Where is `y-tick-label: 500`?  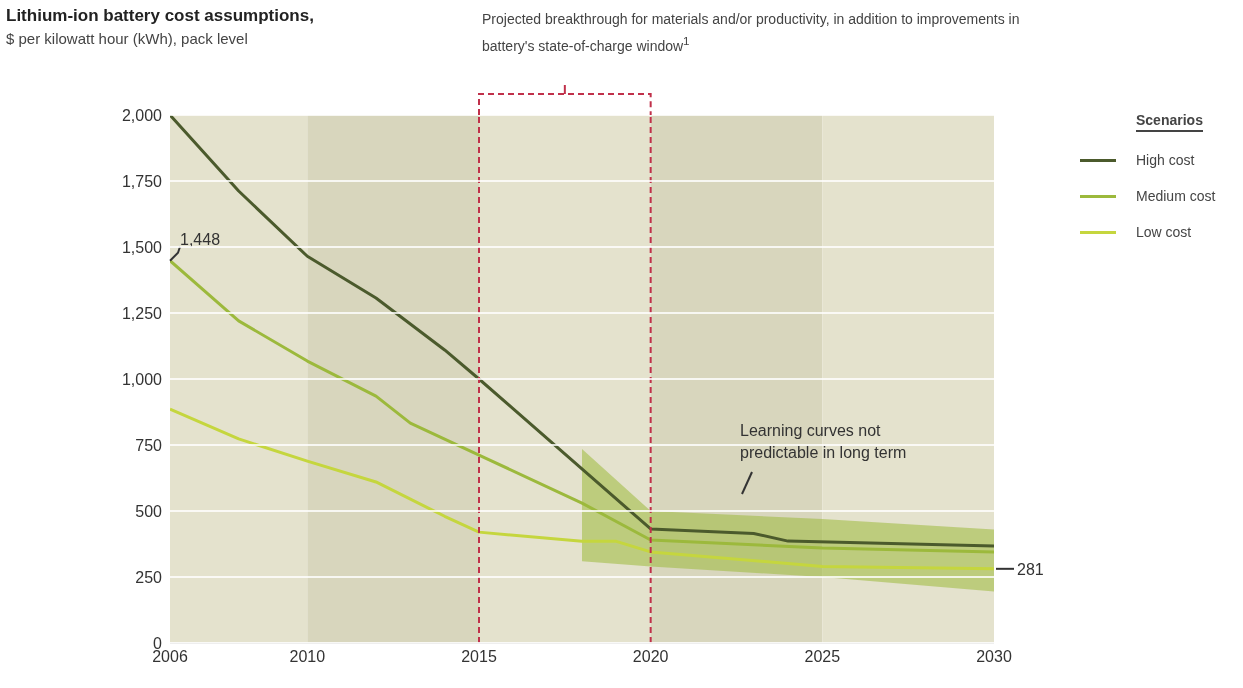
y-tick-label: 500 is located at coordinates (149, 511).